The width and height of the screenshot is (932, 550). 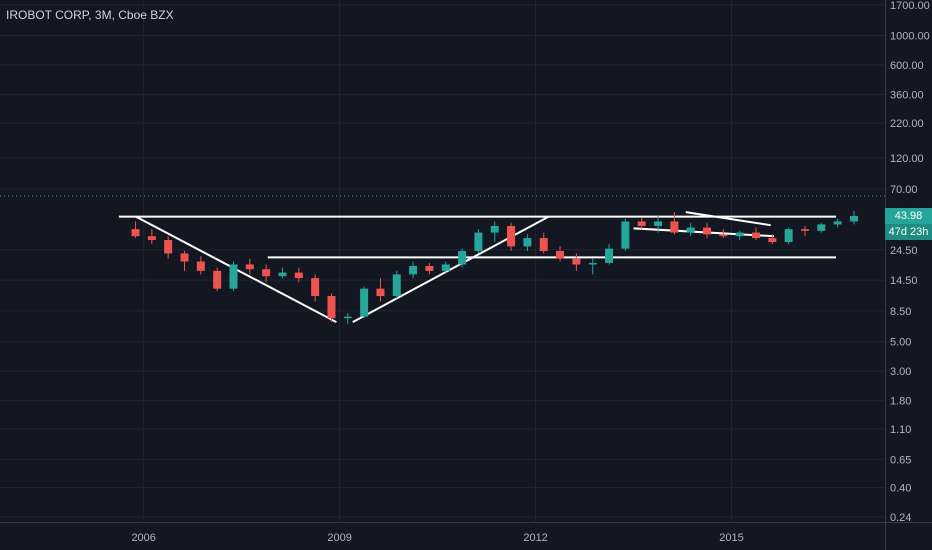 I want to click on y-tick-label: 5.00, so click(x=900, y=343).